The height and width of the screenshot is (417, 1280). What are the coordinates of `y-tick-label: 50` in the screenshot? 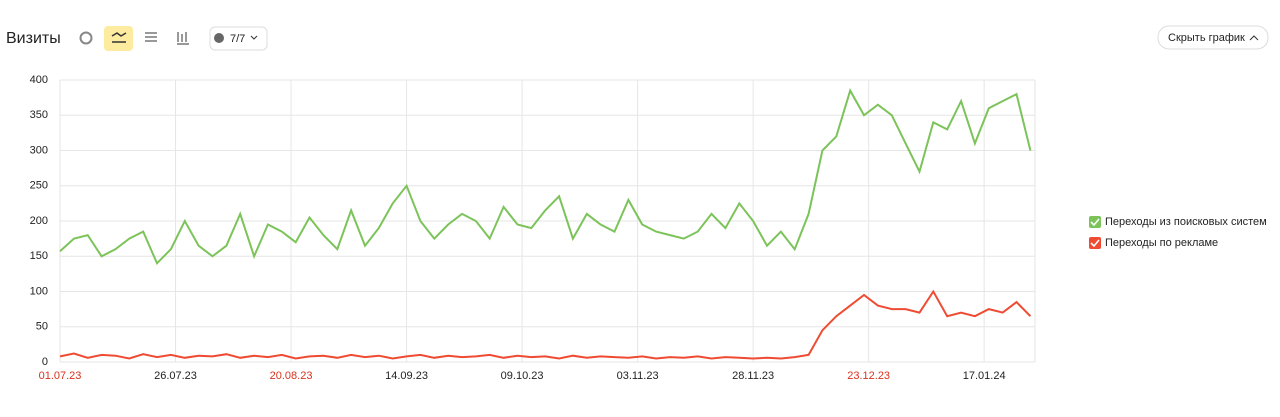 It's located at (42, 327).